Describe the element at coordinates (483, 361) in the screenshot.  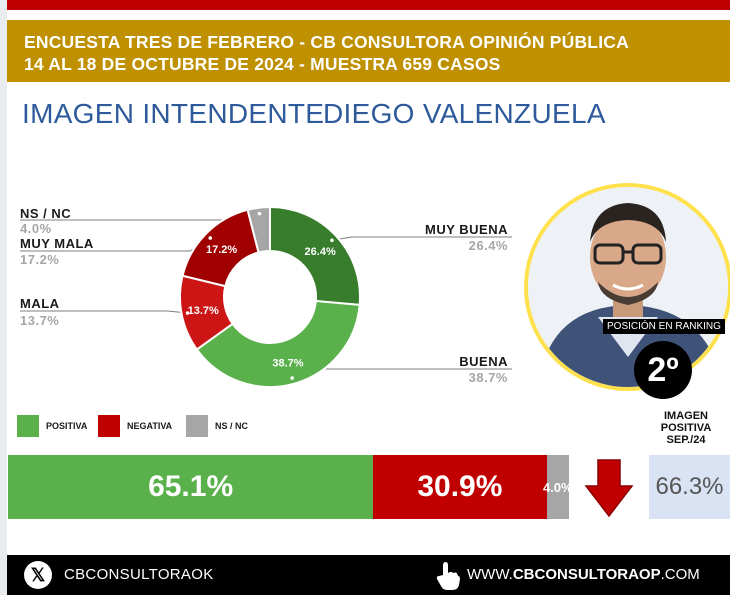
I see `label-buena: BUENA` at that location.